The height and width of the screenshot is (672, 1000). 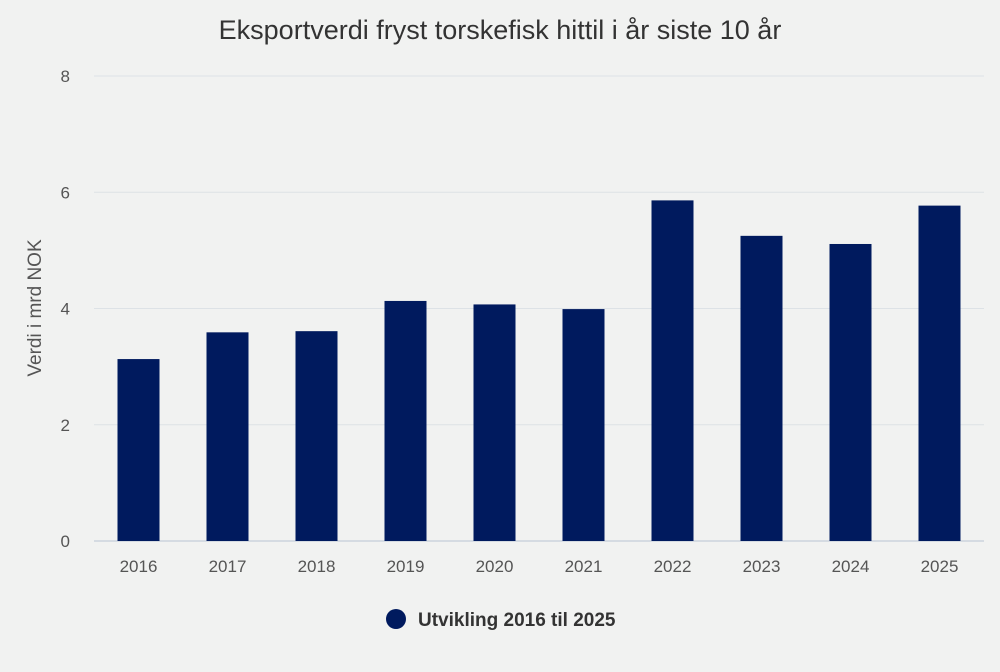 I want to click on bar-2018, so click(x=316, y=436).